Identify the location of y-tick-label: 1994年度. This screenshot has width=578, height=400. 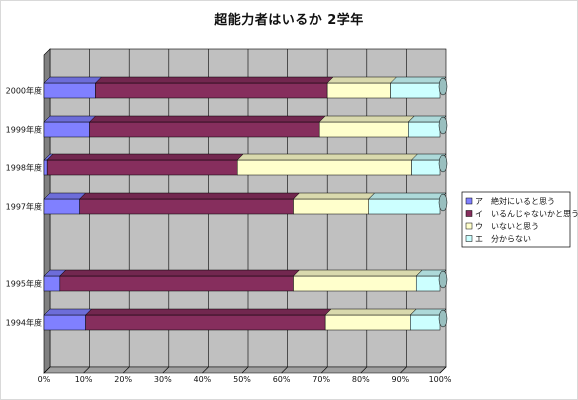
(24, 323).